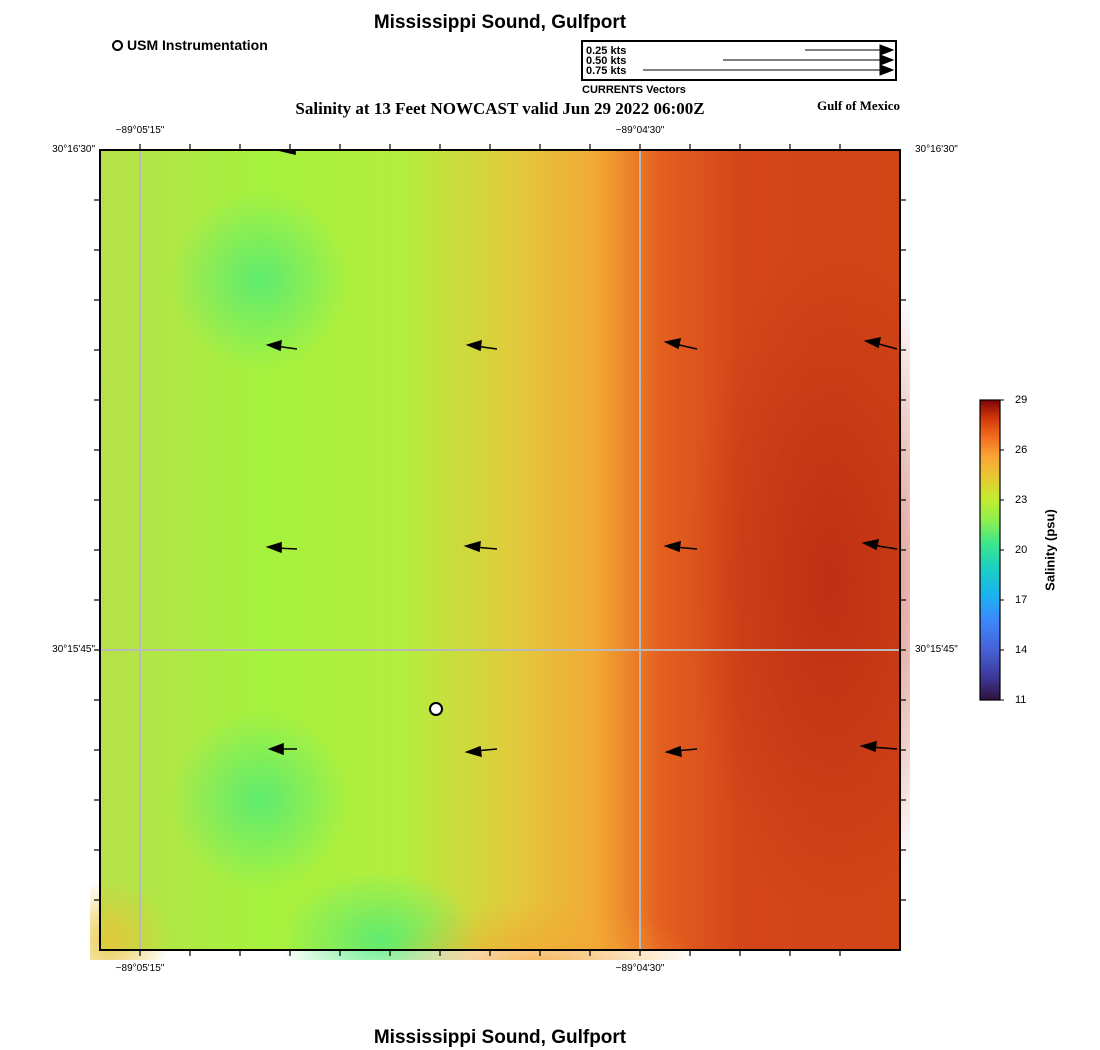 Image resolution: width=1100 pixels, height=1050 pixels. Describe the element at coordinates (887, 70) in the screenshot. I see `scale-arrow-3-head` at that location.